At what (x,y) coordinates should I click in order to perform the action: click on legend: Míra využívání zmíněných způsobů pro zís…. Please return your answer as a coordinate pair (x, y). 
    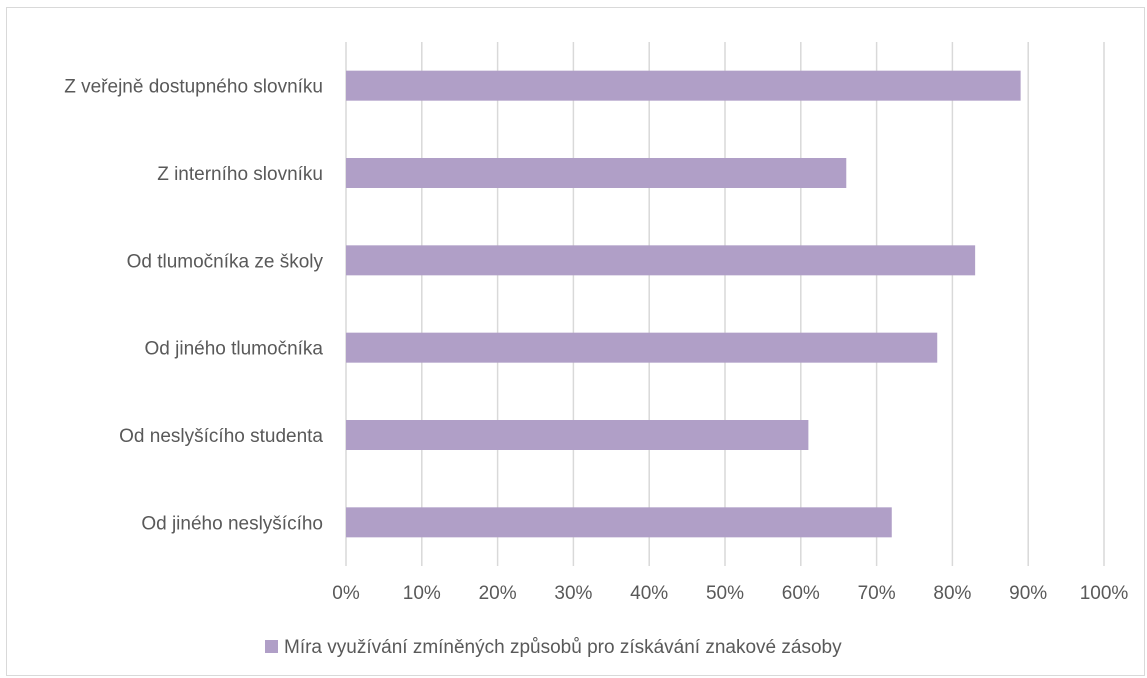
    Looking at the image, I should click on (553, 647).